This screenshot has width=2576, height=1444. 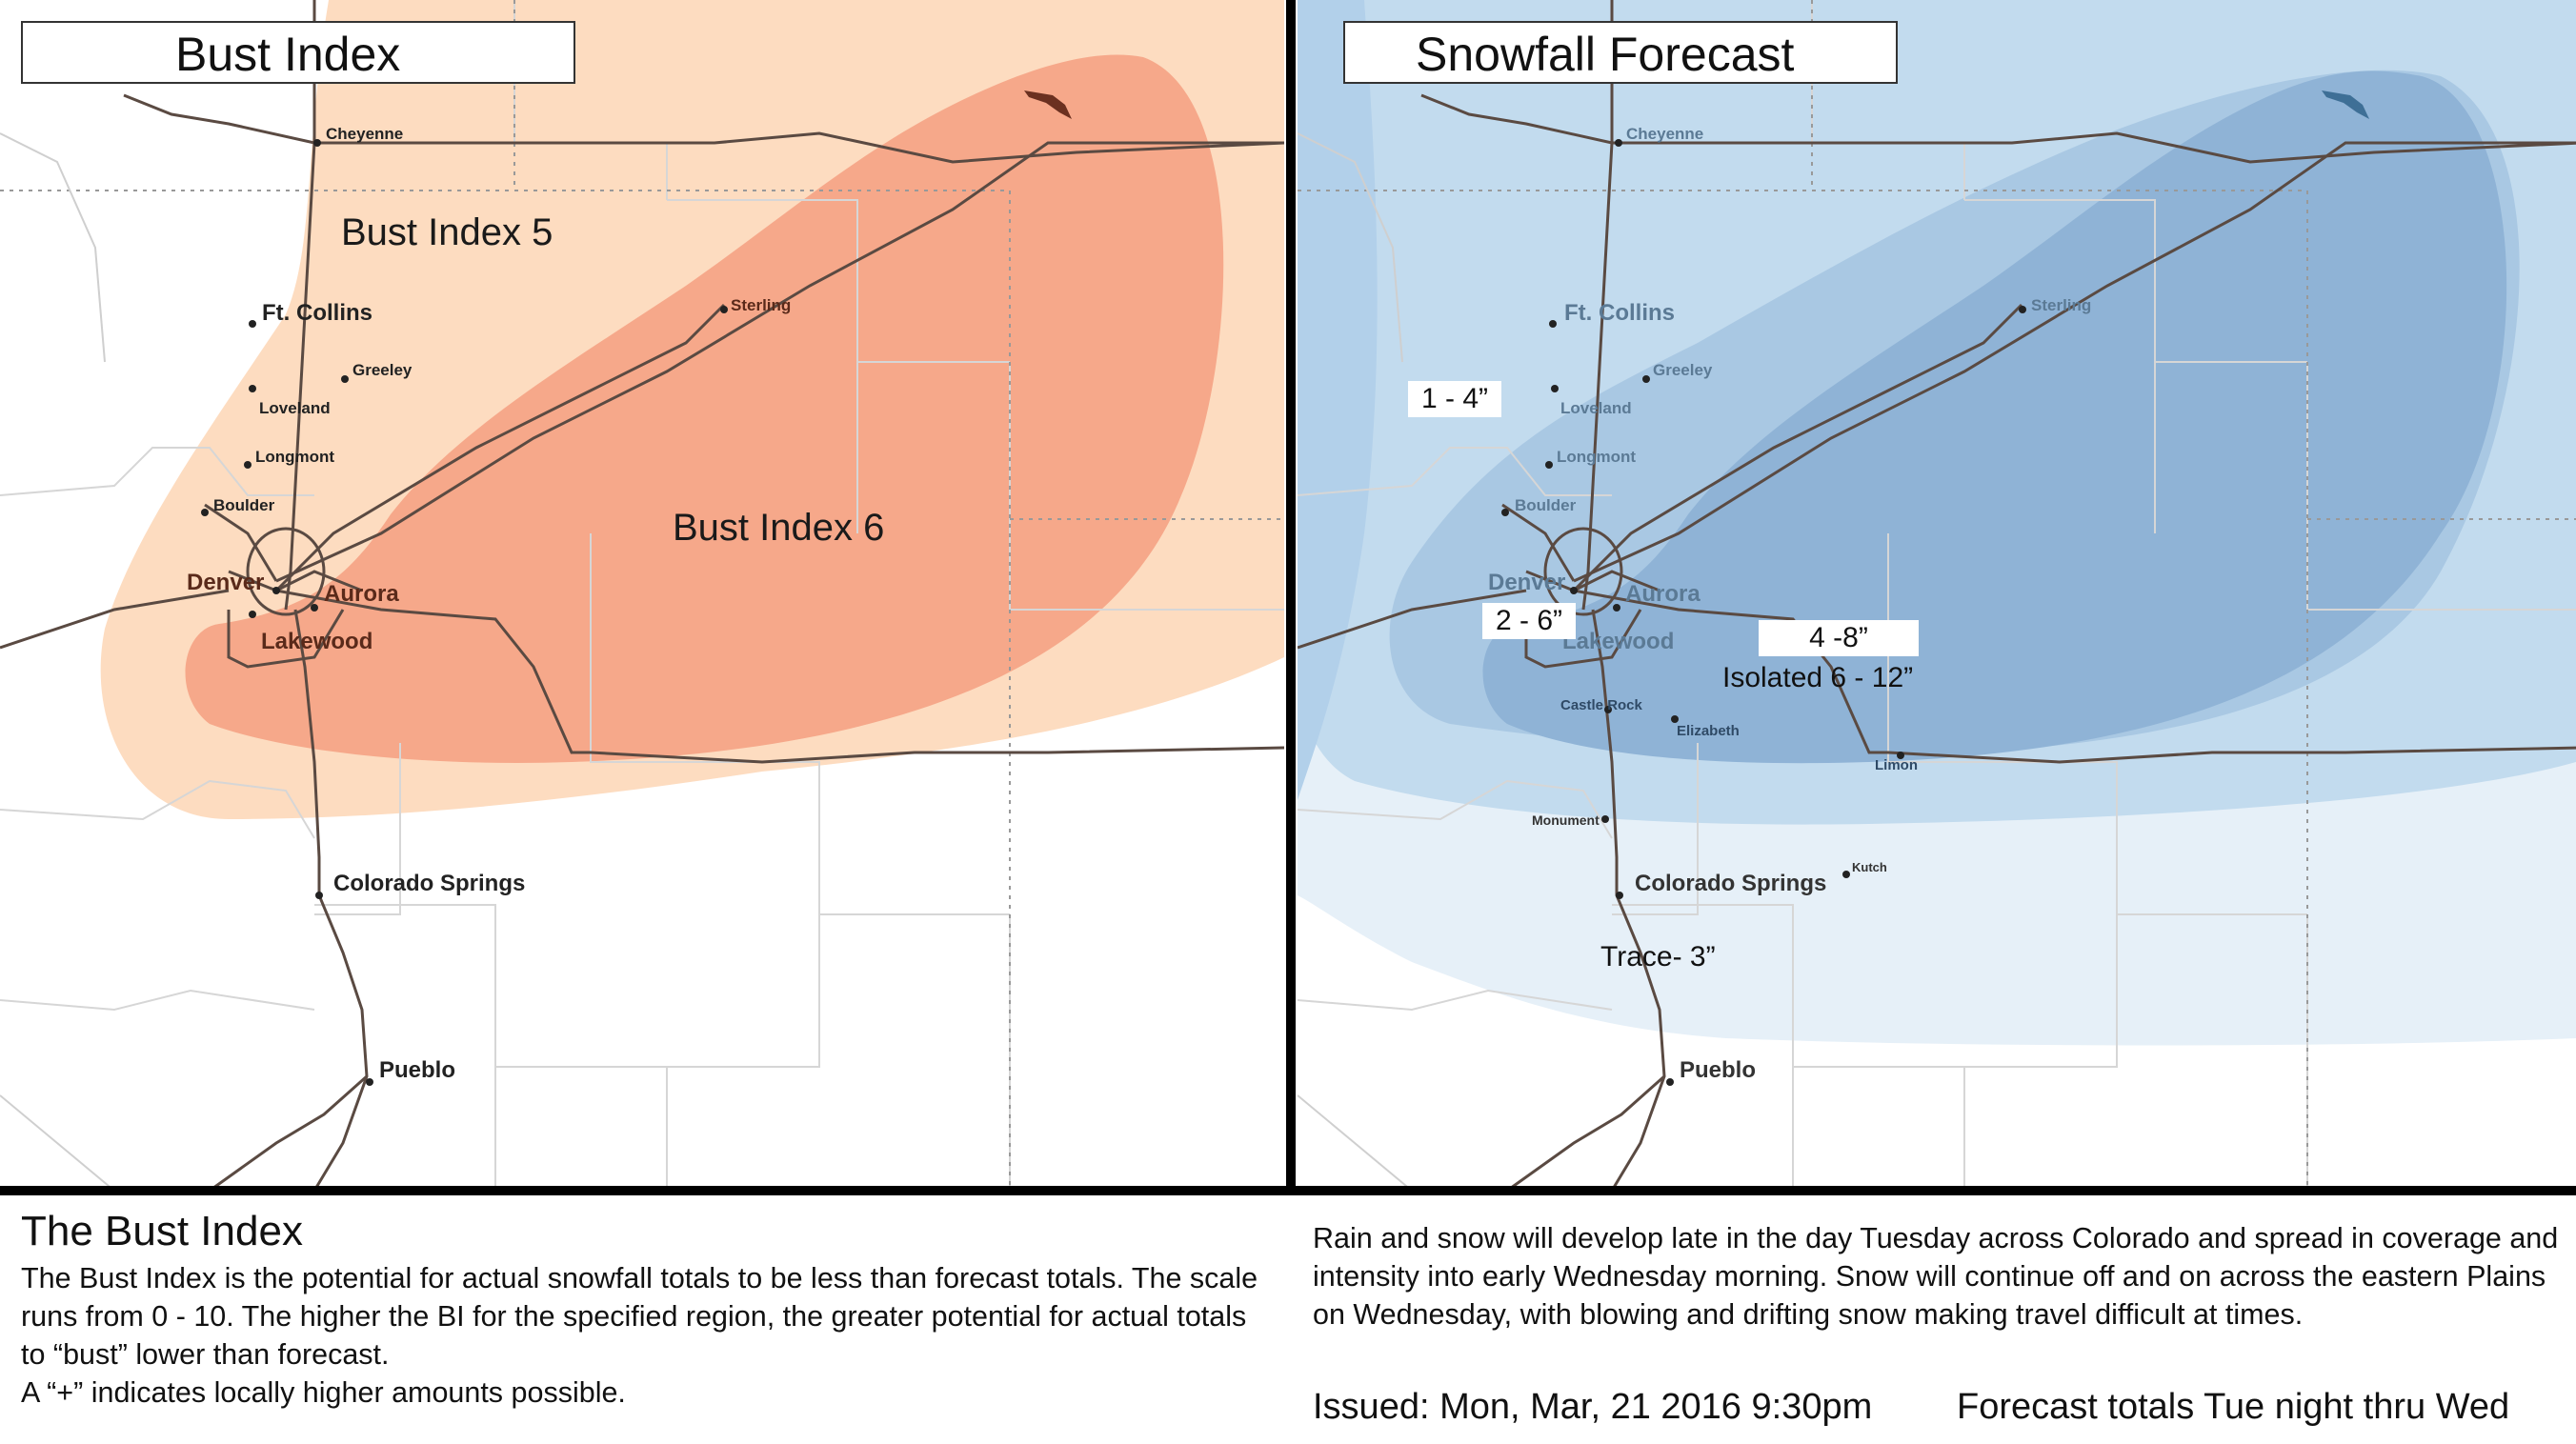 I want to click on city-sterling-left: Sterling, so click(x=761, y=305).